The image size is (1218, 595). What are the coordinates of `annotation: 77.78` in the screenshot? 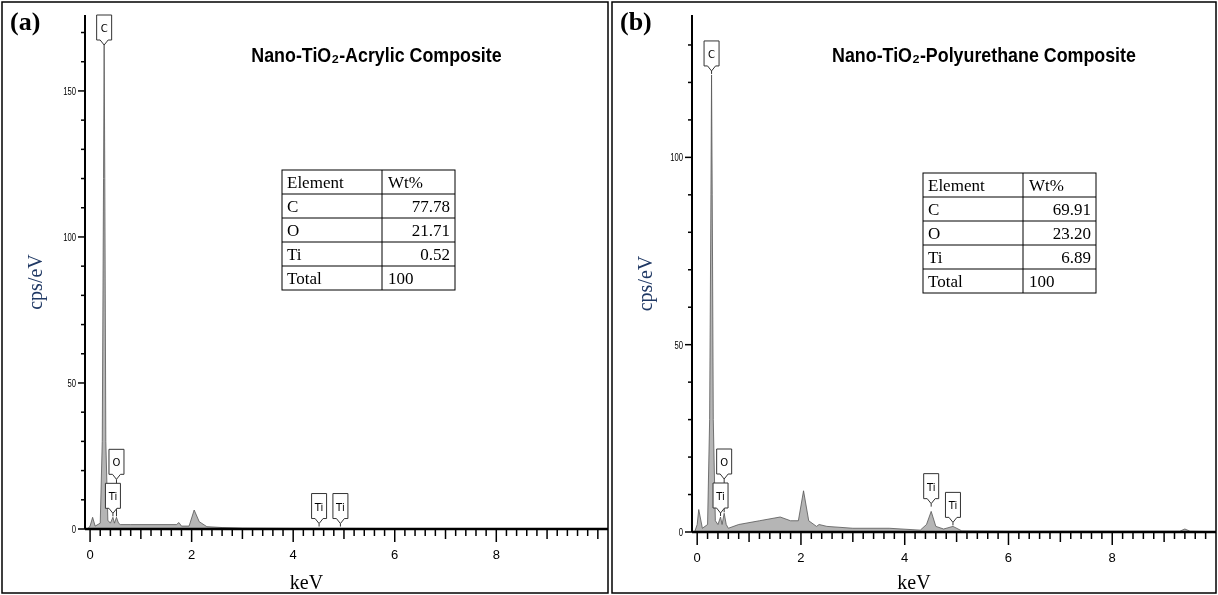 It's located at (430, 206).